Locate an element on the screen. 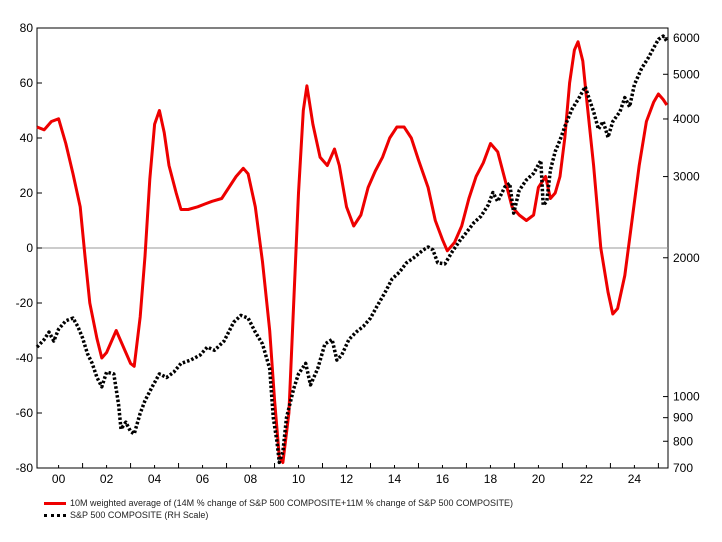  x-tick-label: 24 is located at coordinates (635, 479).